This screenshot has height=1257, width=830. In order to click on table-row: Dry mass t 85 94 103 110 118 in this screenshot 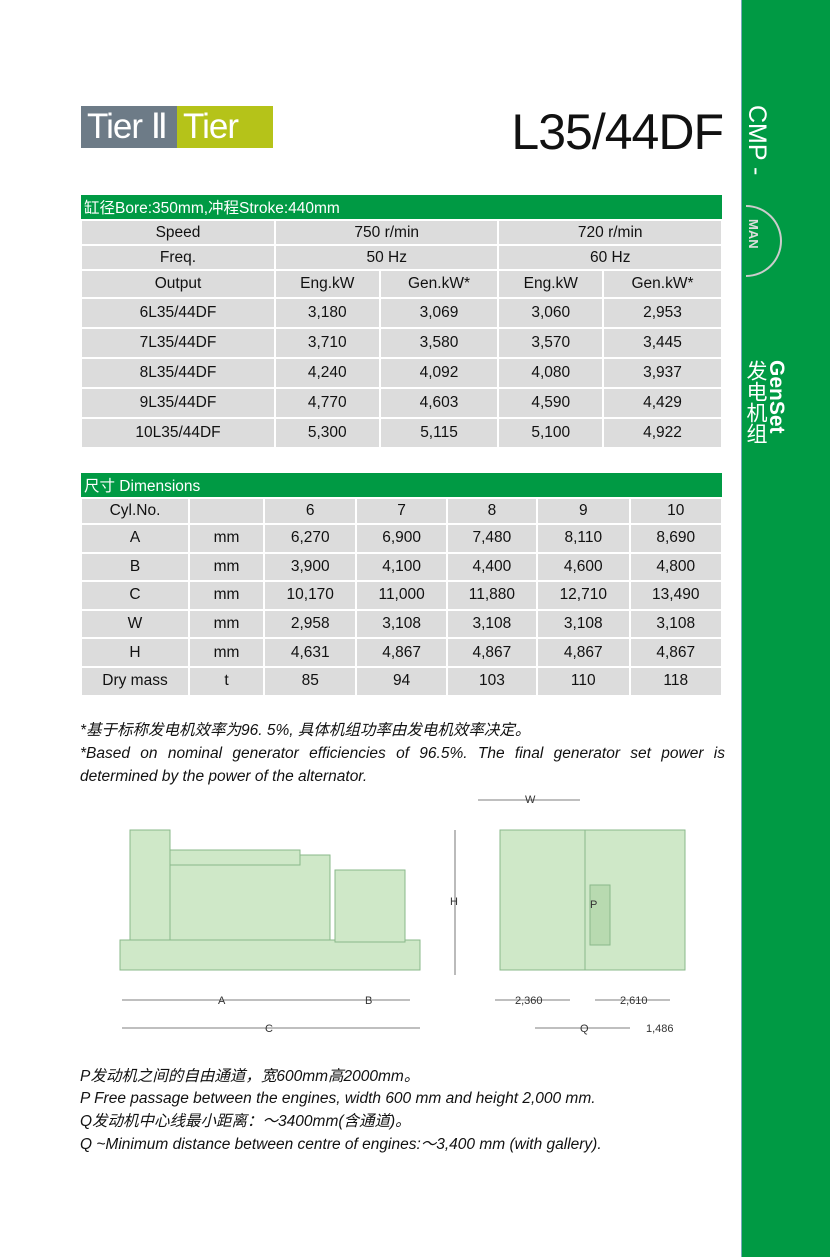, I will do `click(401, 681)`.